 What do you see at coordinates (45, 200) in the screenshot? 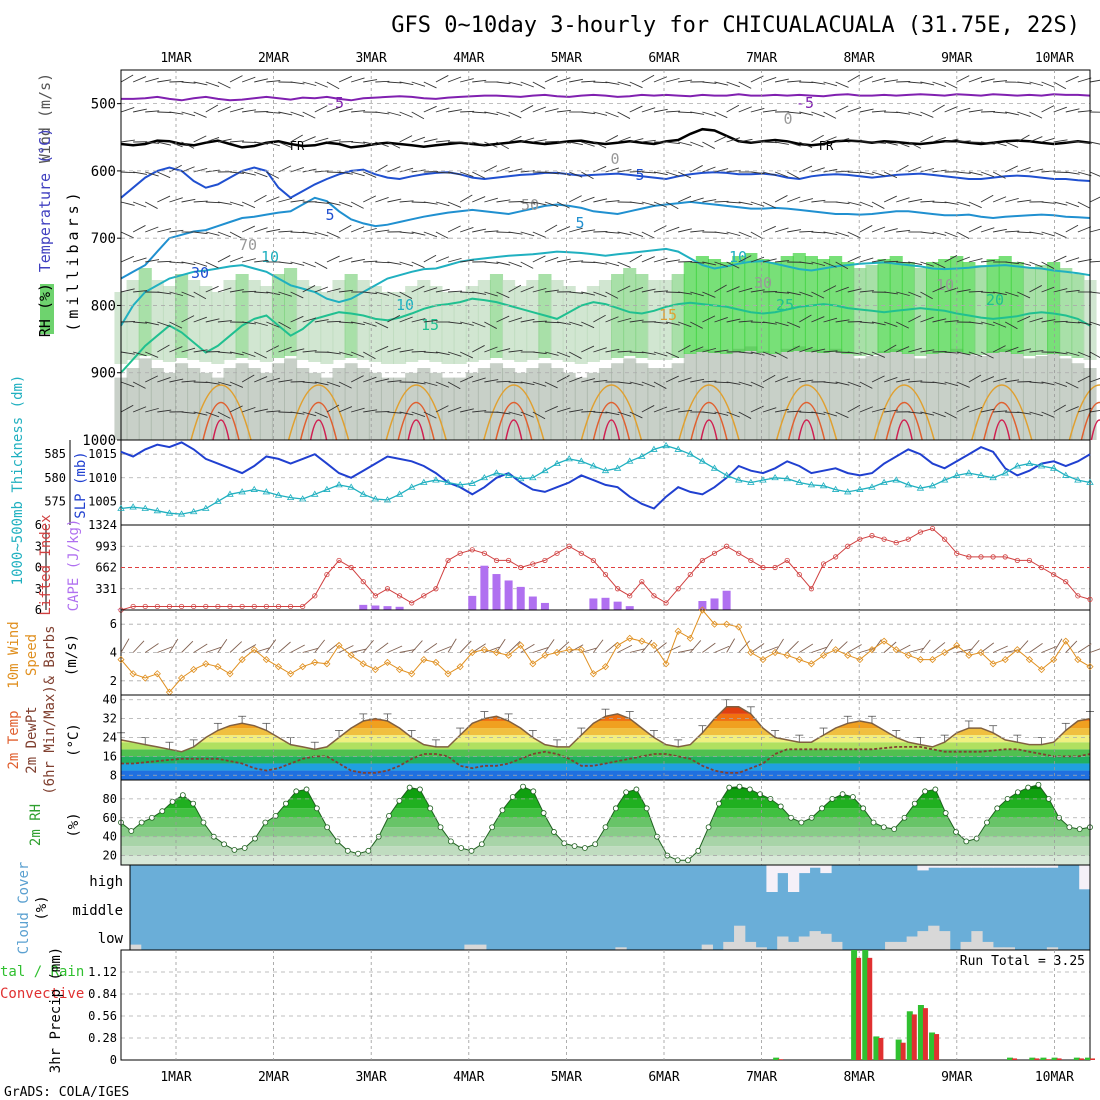
I see `temperature-ylabel: Temperature (°C)` at bounding box center [45, 200].